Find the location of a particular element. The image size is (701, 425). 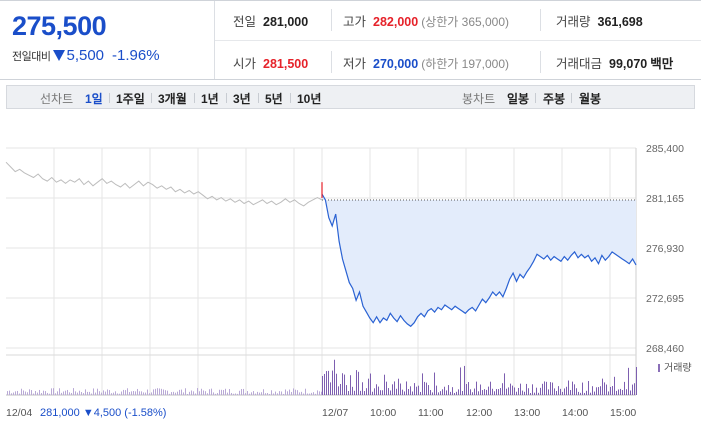

period-3y-button: 3년 is located at coordinates (242, 99).